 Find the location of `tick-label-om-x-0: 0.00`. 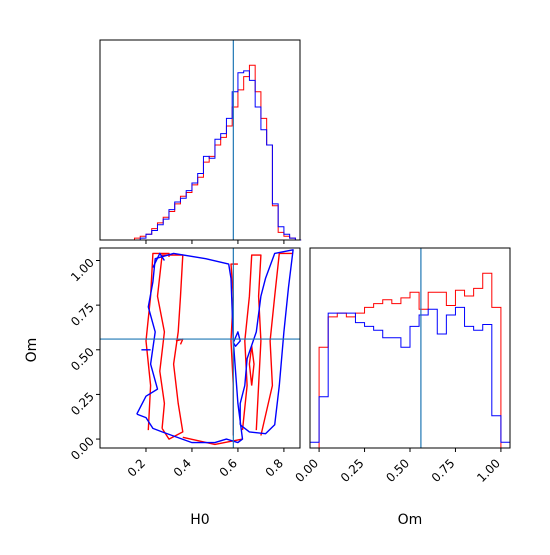

tick-label-om-x-0: 0.00 is located at coordinates (306, 470).